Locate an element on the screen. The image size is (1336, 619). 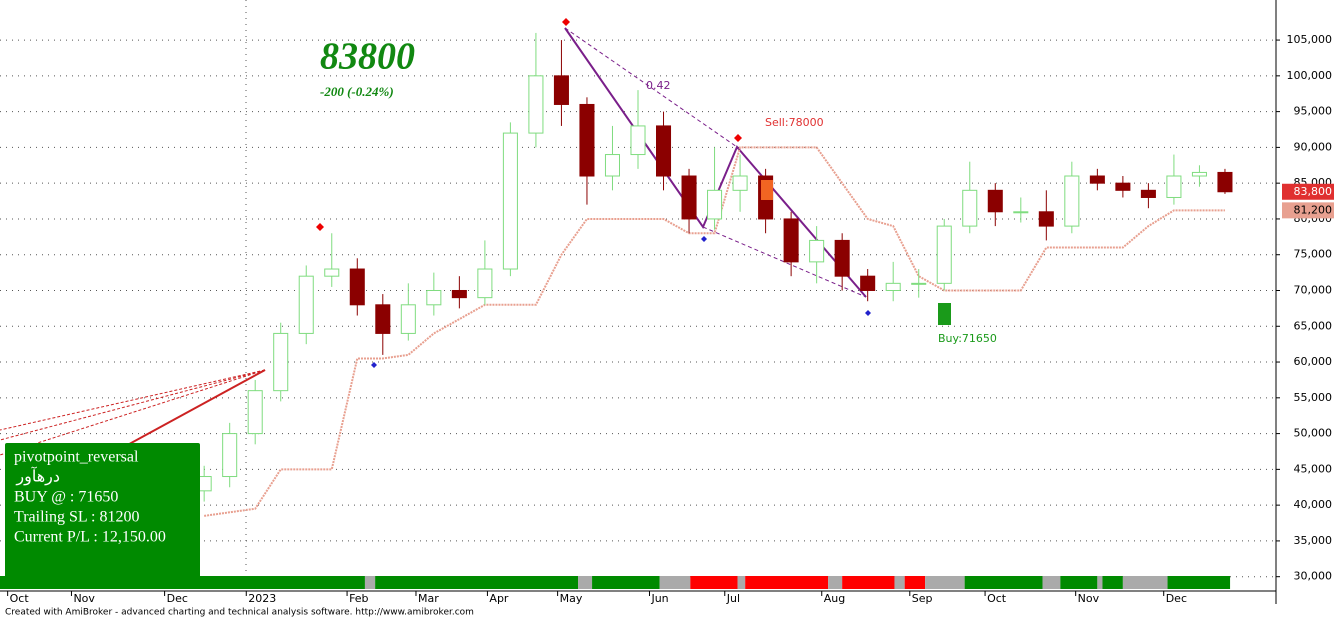
x-tick-label: Jul is located at coordinates (733, 598).